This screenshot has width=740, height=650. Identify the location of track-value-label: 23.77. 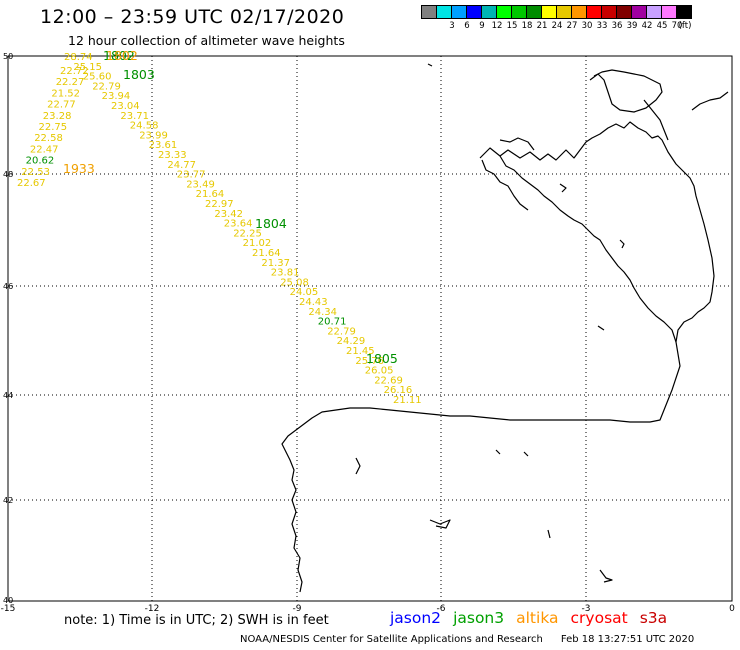
(191, 175).